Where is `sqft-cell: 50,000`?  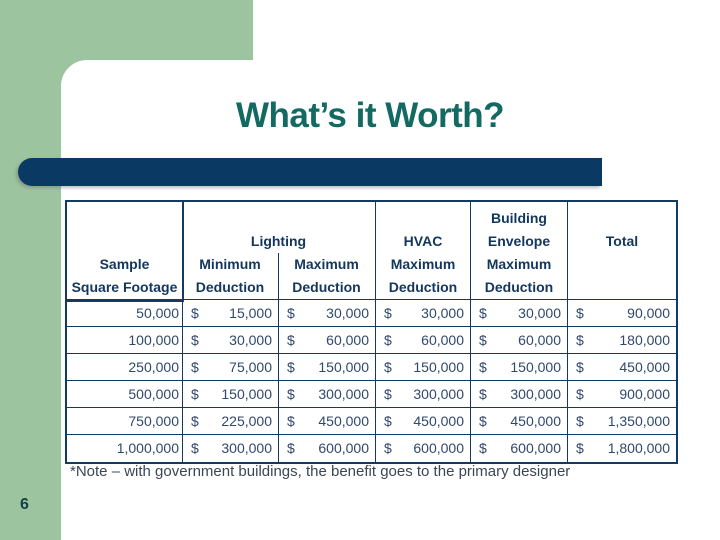
sqft-cell: 50,000 is located at coordinates (157, 313).